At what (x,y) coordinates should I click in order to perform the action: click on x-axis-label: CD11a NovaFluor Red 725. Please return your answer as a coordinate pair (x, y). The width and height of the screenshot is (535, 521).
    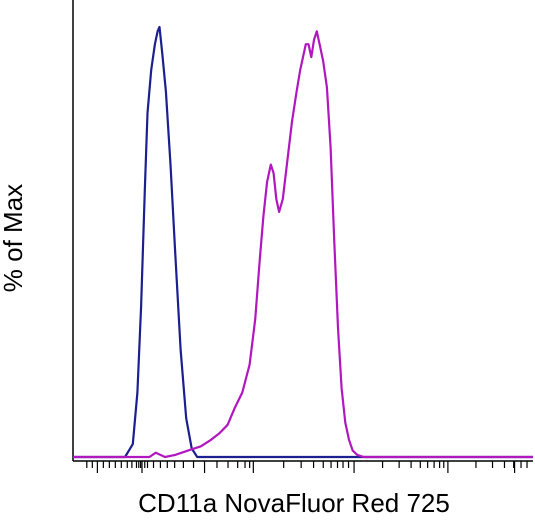
    Looking at the image, I should click on (294, 503).